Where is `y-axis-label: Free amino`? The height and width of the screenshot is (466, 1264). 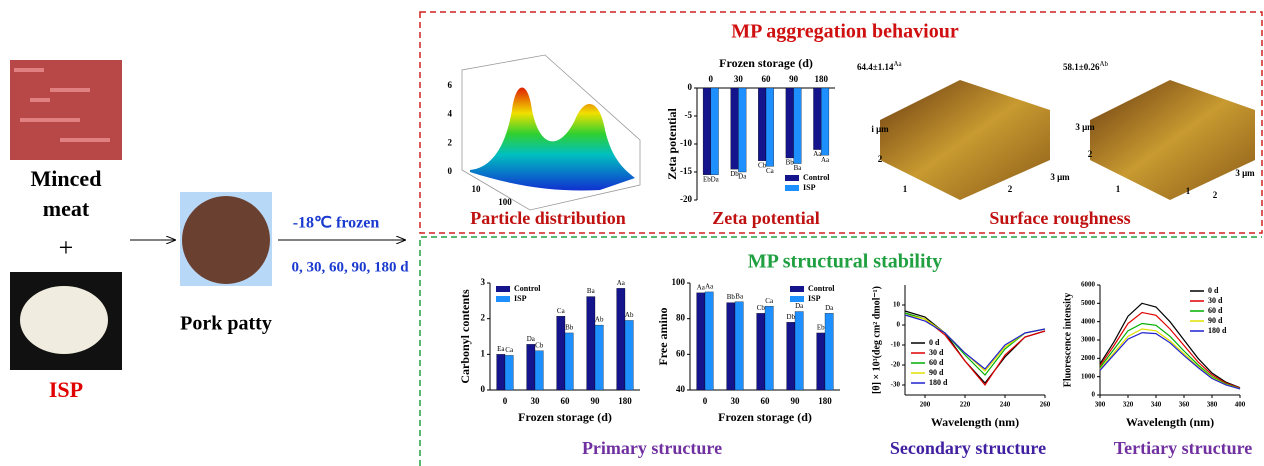
y-axis-label: Free amino is located at coordinates (663, 336).